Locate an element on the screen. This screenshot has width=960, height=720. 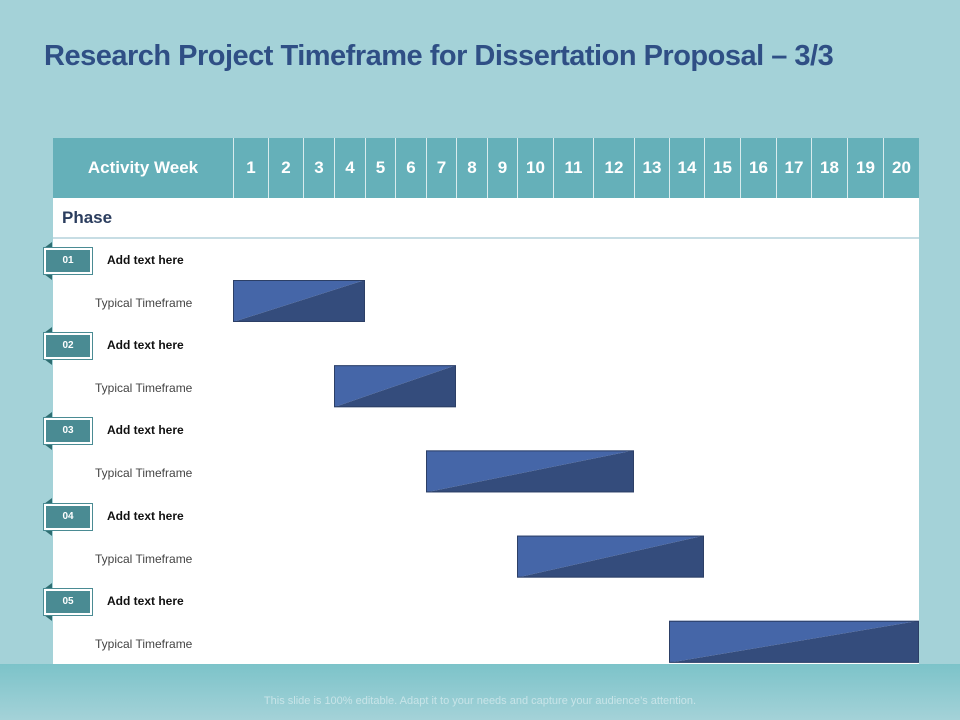
phase-01-badge: 01 is located at coordinates (68, 261).